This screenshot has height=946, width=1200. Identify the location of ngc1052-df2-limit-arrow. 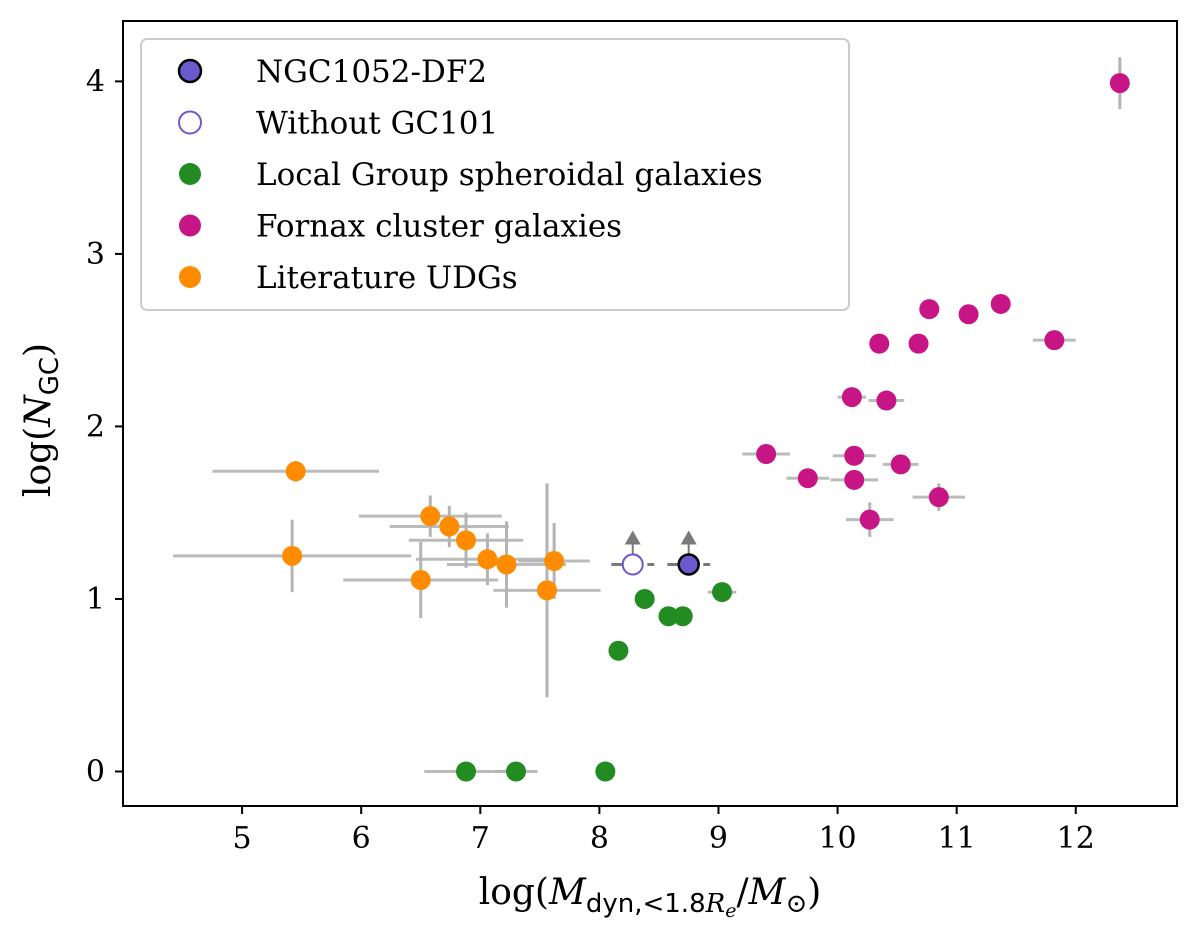
(688, 537).